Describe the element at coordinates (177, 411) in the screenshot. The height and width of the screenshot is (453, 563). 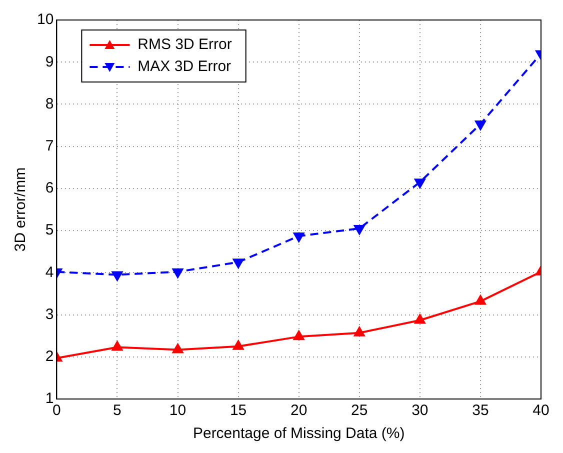
I see `x-tick-label: 10` at that location.